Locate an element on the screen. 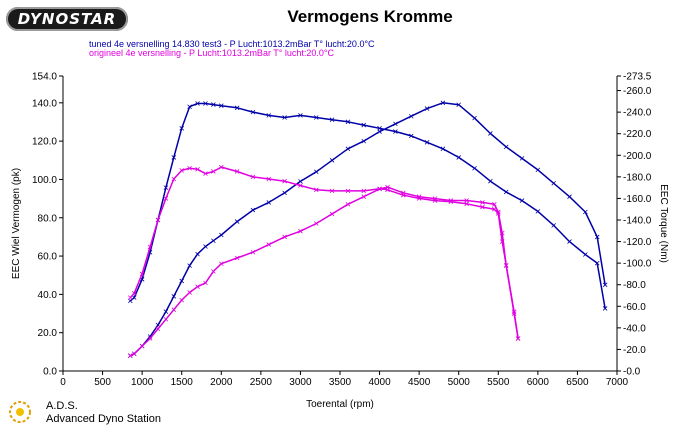  footer-name: A.D.S. is located at coordinates (62, 406).